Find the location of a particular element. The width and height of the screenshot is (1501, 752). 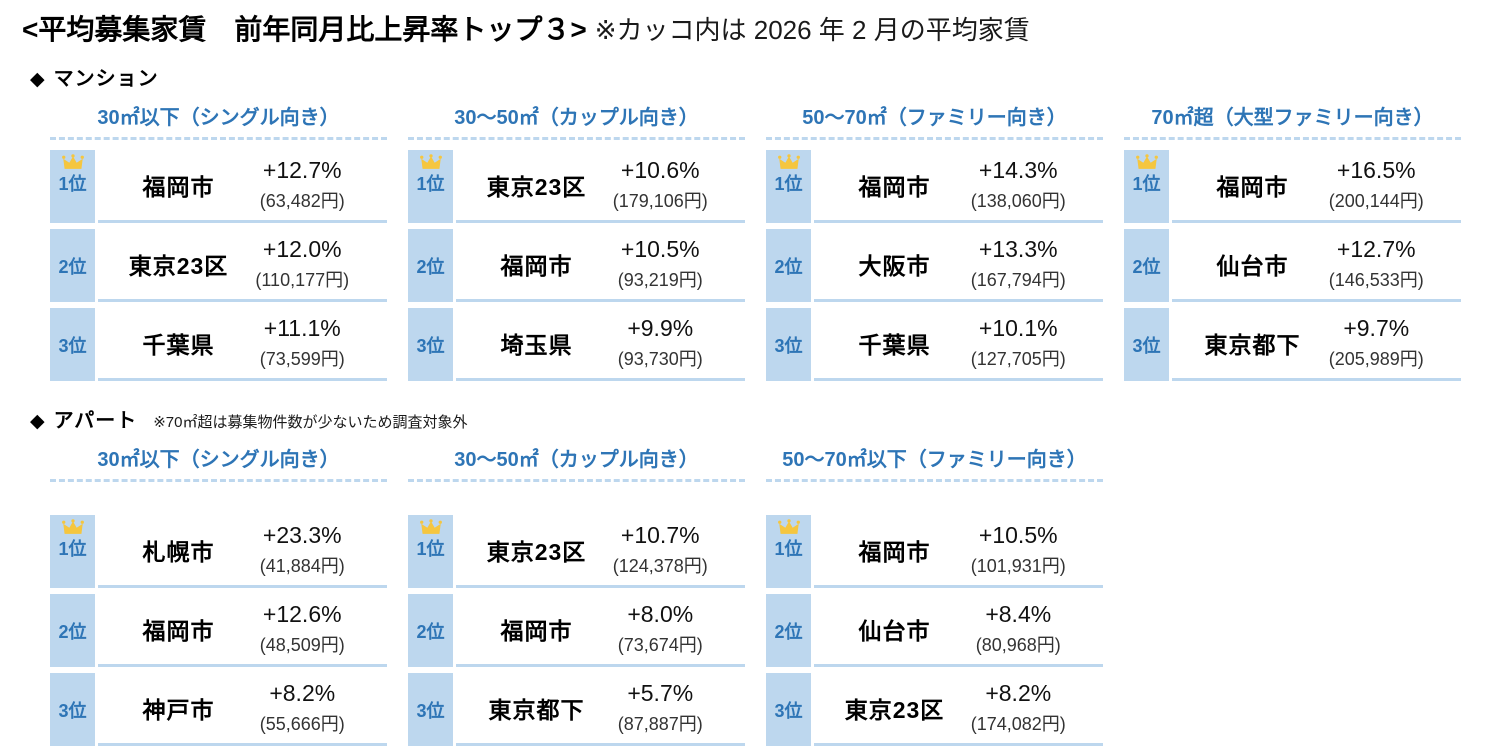

row-values: +12.7% (146,533円) is located at coordinates (1376, 264).